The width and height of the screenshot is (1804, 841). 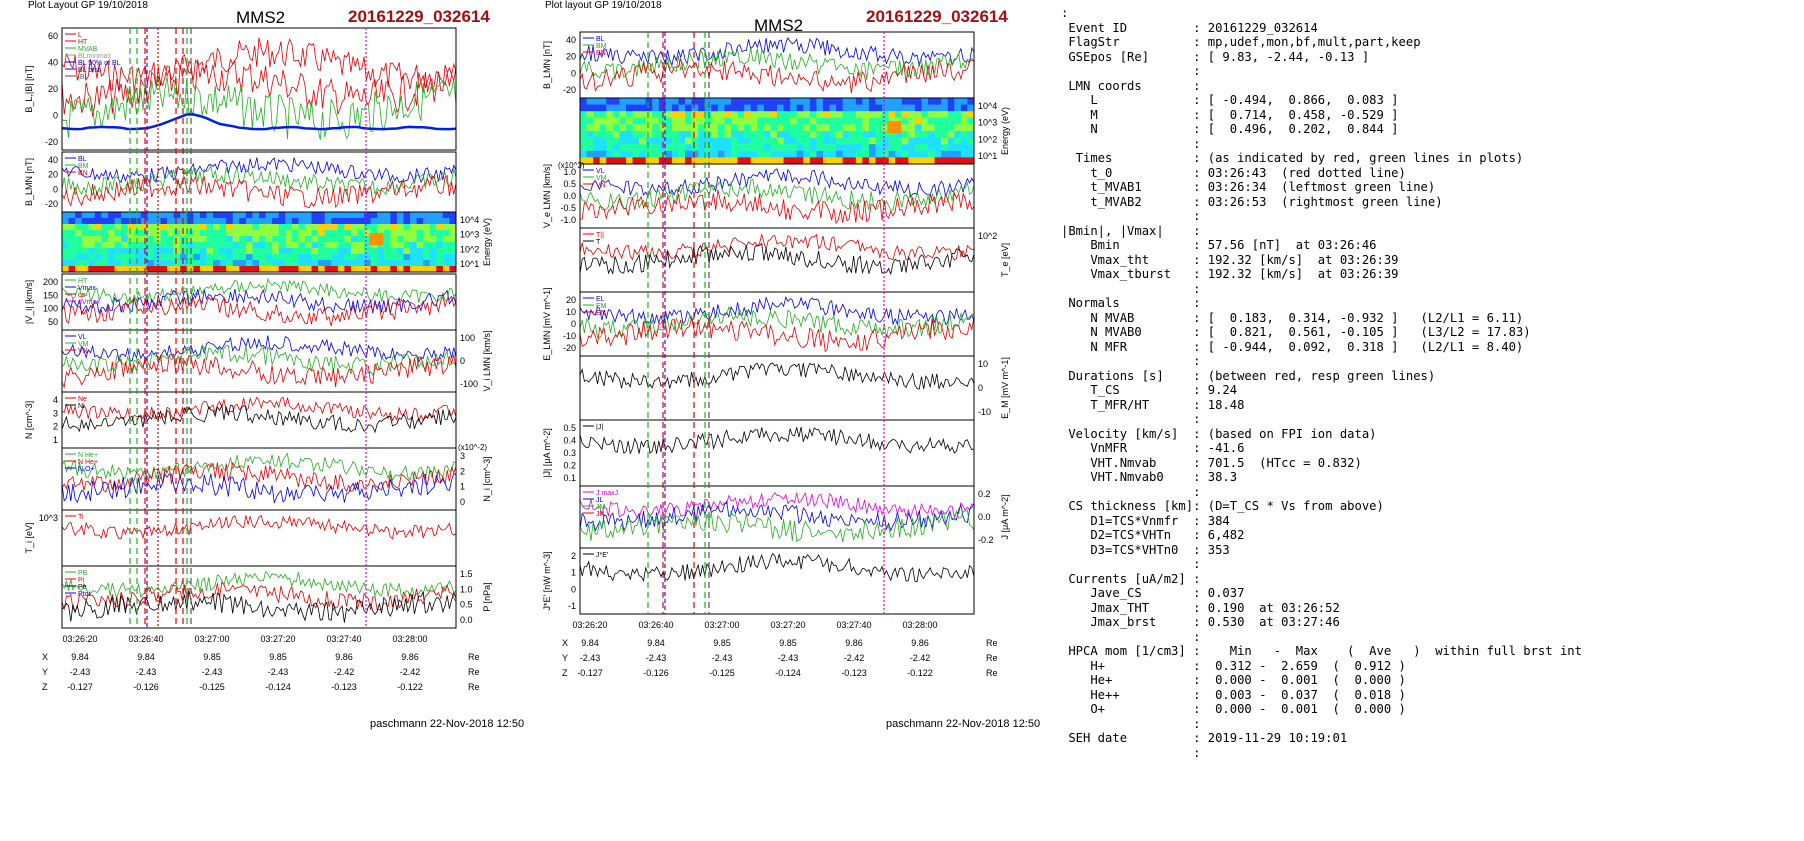 What do you see at coordinates (722, 673) in the screenshot?
I see `position-value: -0.125` at bounding box center [722, 673].